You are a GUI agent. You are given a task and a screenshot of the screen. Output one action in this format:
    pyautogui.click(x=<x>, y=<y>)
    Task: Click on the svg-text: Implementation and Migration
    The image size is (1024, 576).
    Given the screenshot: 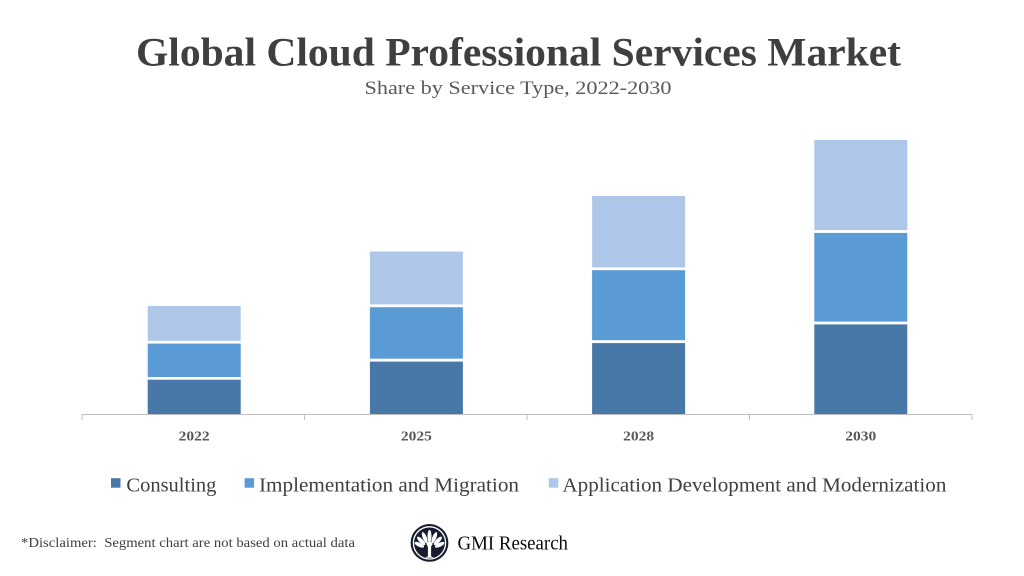 What is the action you would take?
    pyautogui.click(x=389, y=485)
    